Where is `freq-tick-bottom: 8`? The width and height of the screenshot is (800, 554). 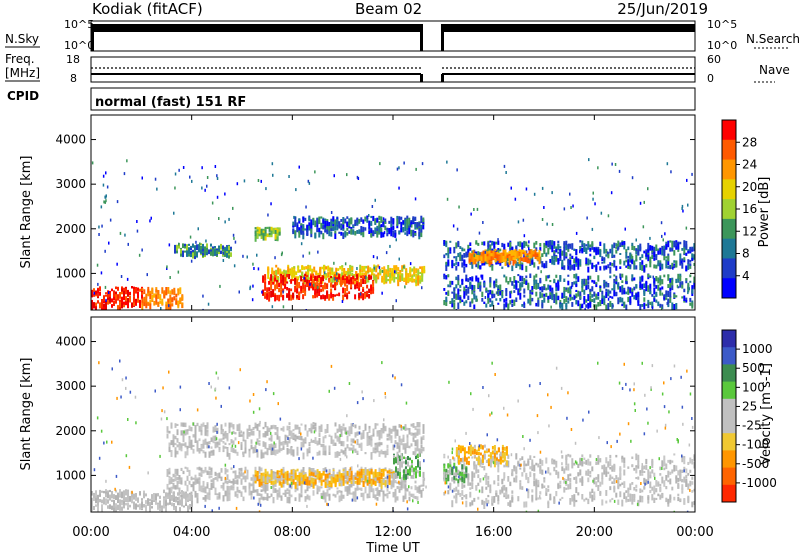 freq-tick-bottom: 8 is located at coordinates (73, 78).